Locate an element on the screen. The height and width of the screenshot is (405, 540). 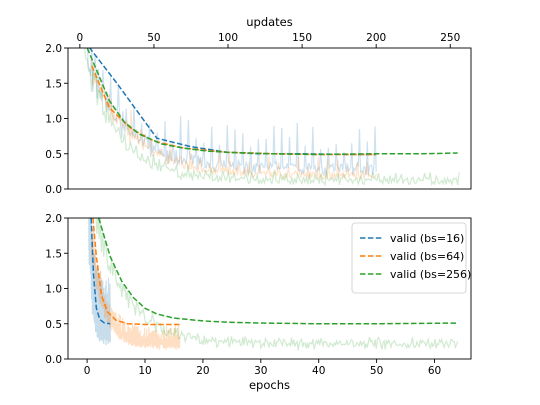
bottom-xlabel: epochs is located at coordinates (269, 385).